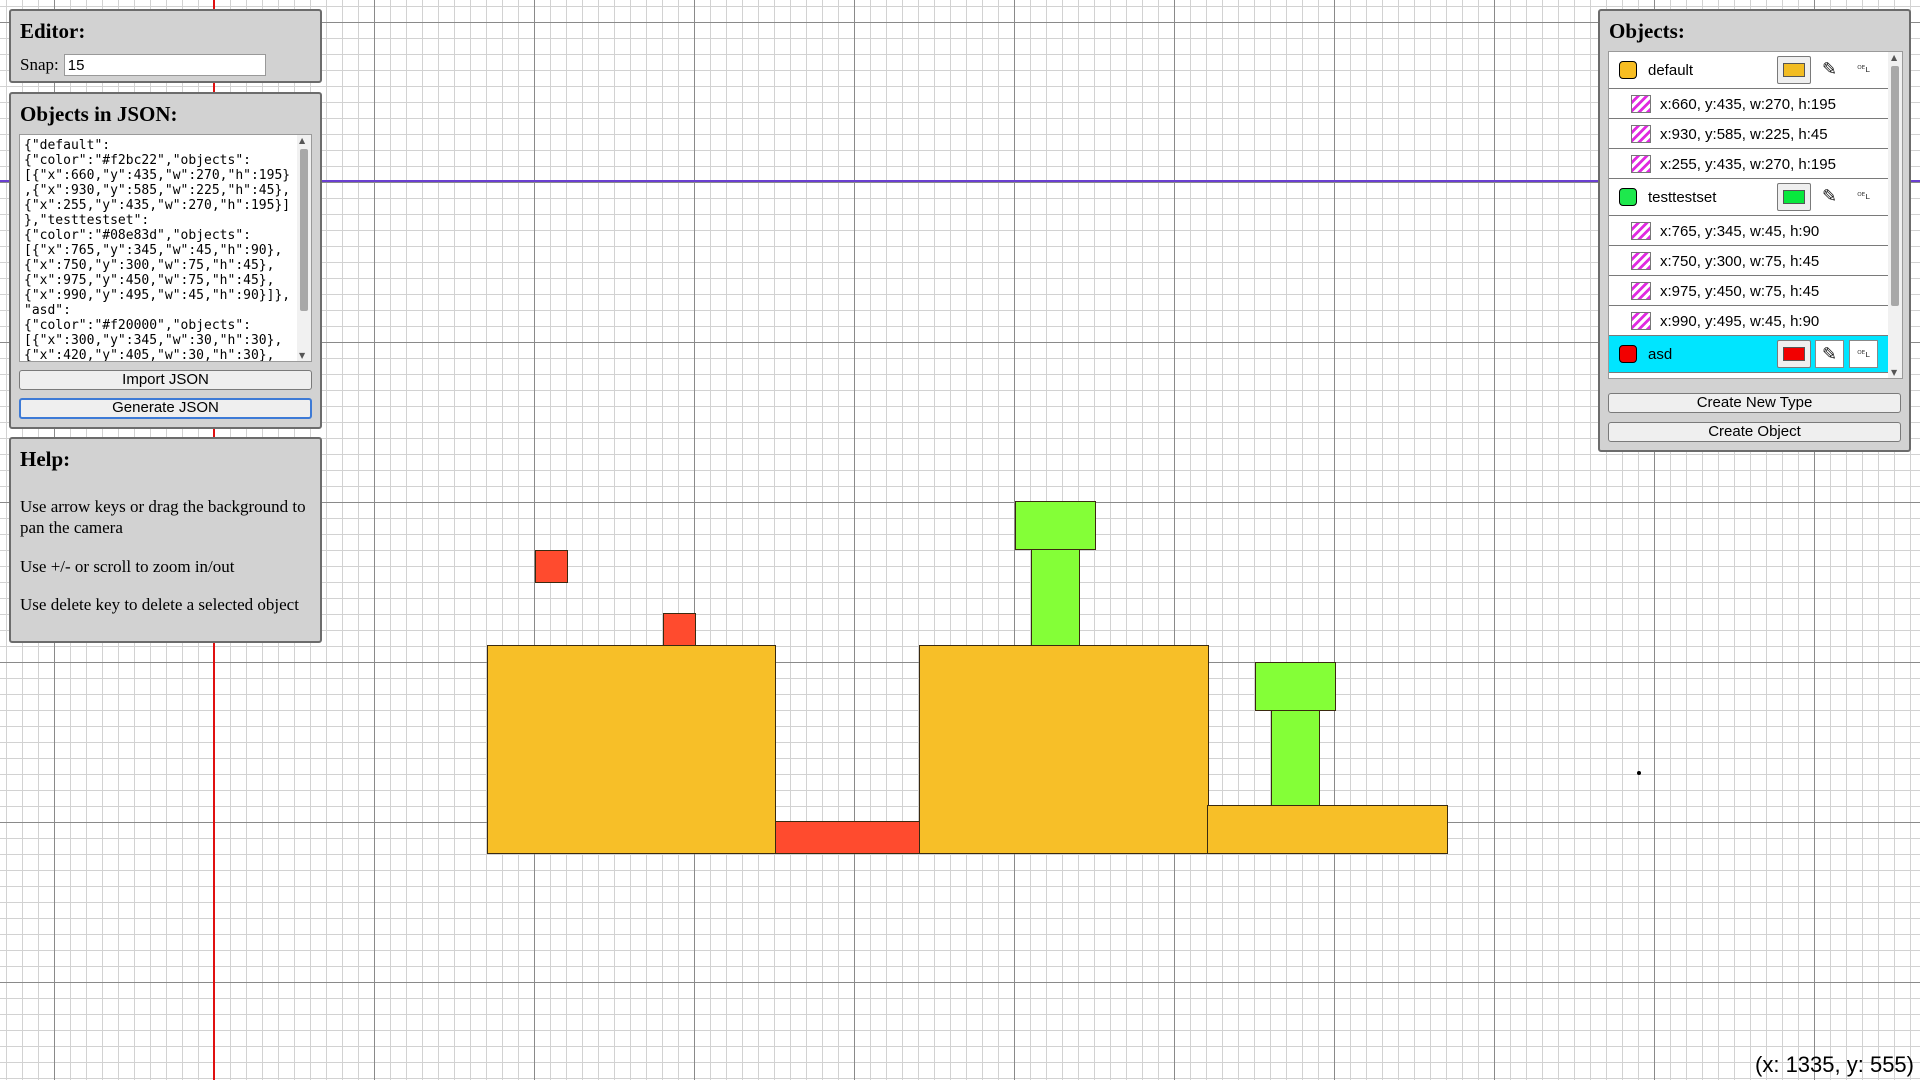 The image size is (1920, 1080). I want to click on help-title: Help:, so click(45, 459).